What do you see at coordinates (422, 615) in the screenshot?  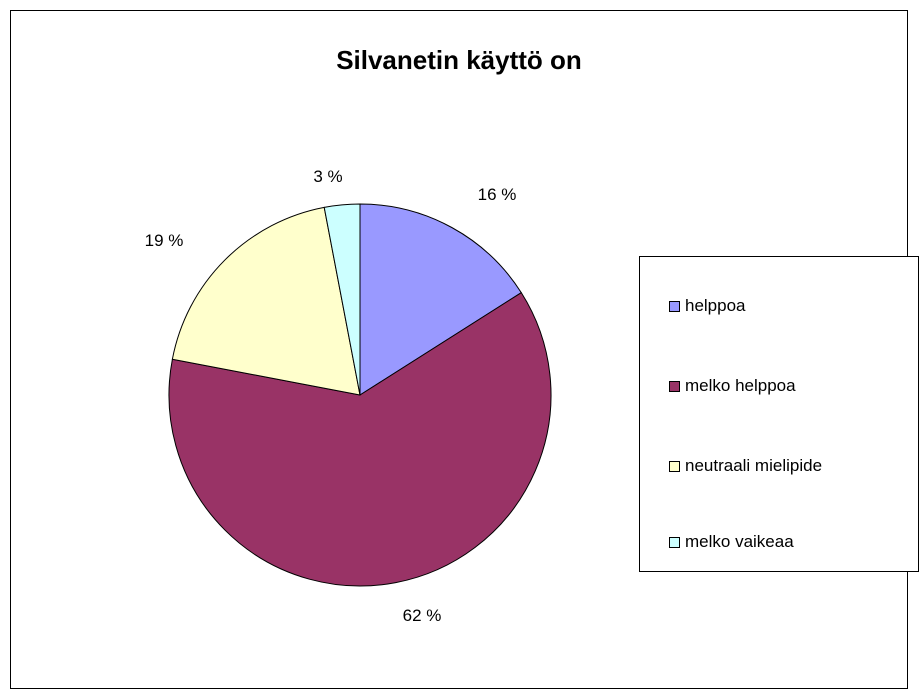 I see `data-label: 62 %` at bounding box center [422, 615].